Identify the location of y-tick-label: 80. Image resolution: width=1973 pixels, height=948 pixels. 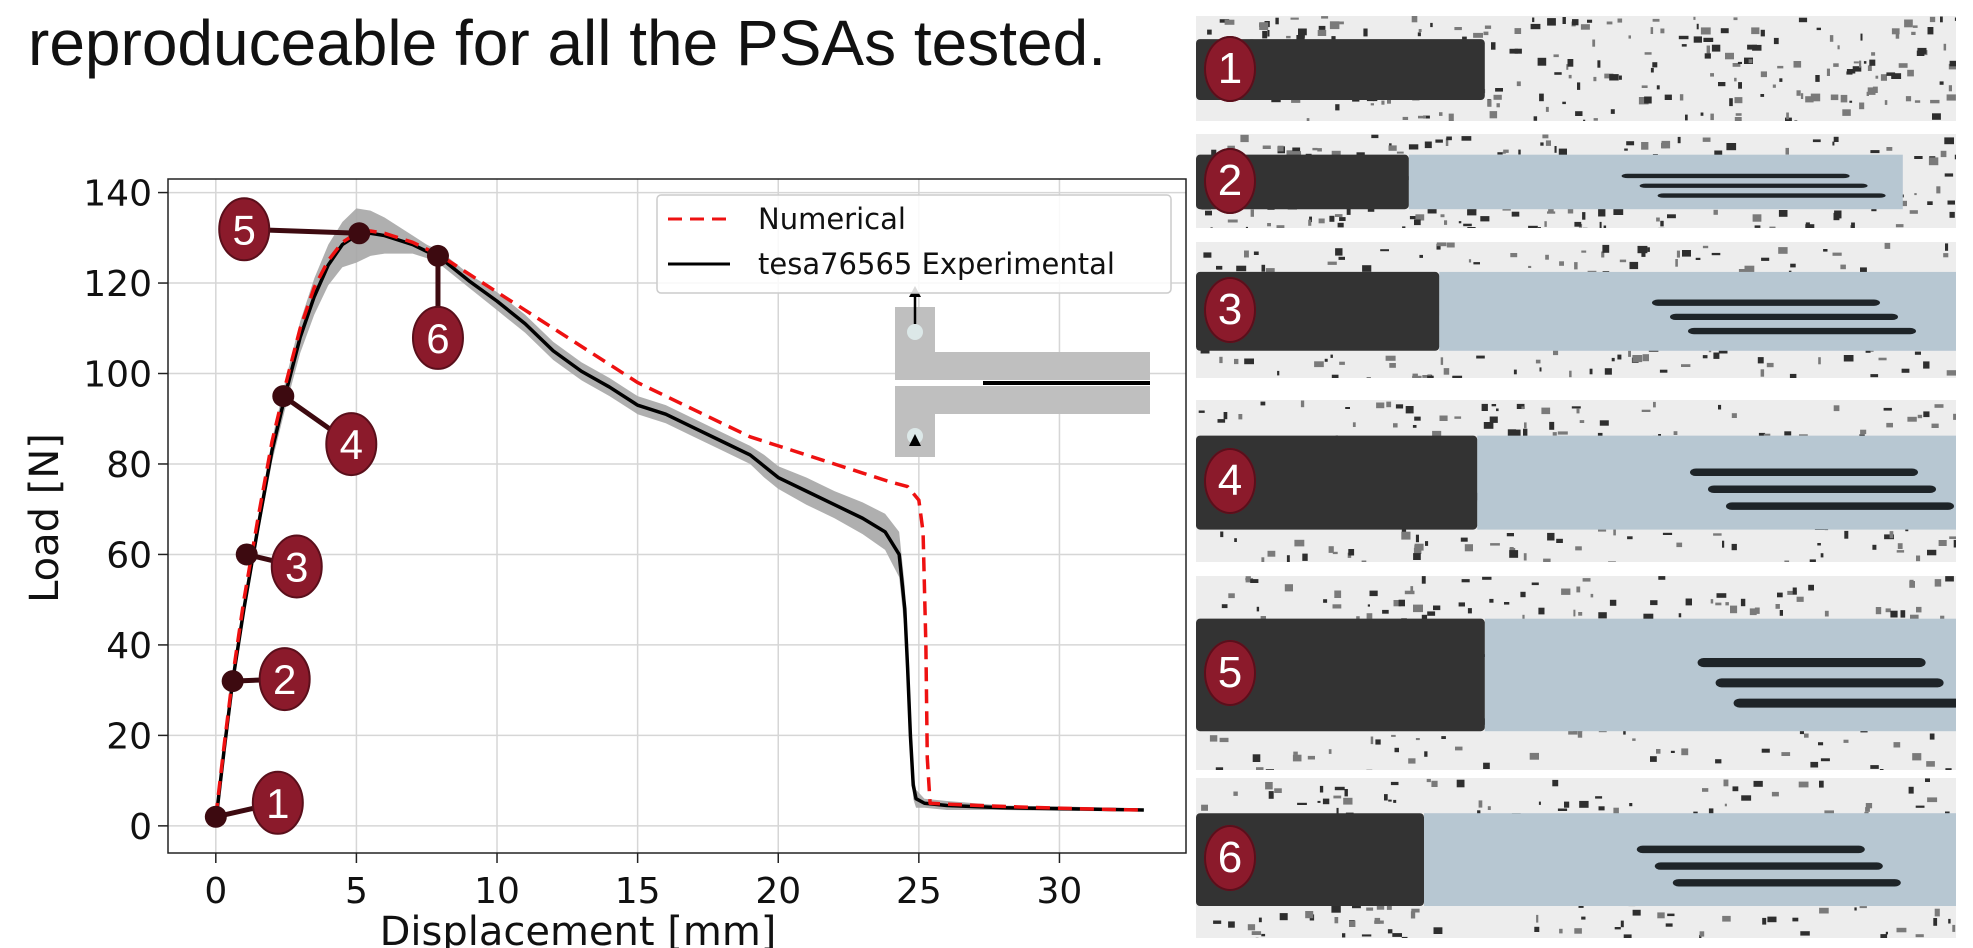
(129, 465).